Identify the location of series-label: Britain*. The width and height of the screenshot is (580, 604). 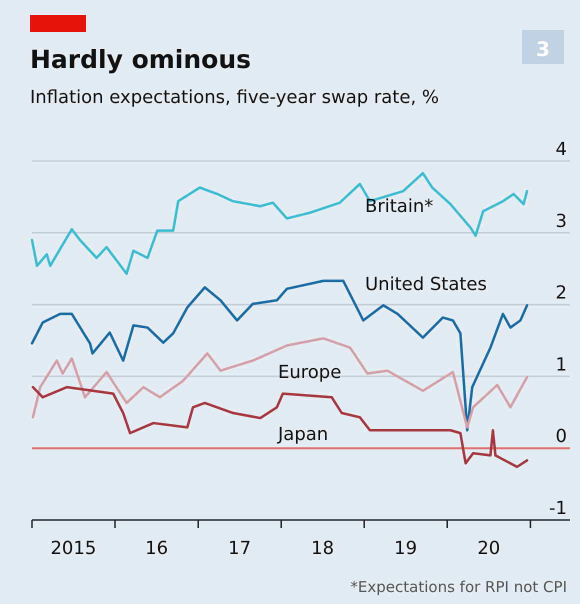
(399, 206).